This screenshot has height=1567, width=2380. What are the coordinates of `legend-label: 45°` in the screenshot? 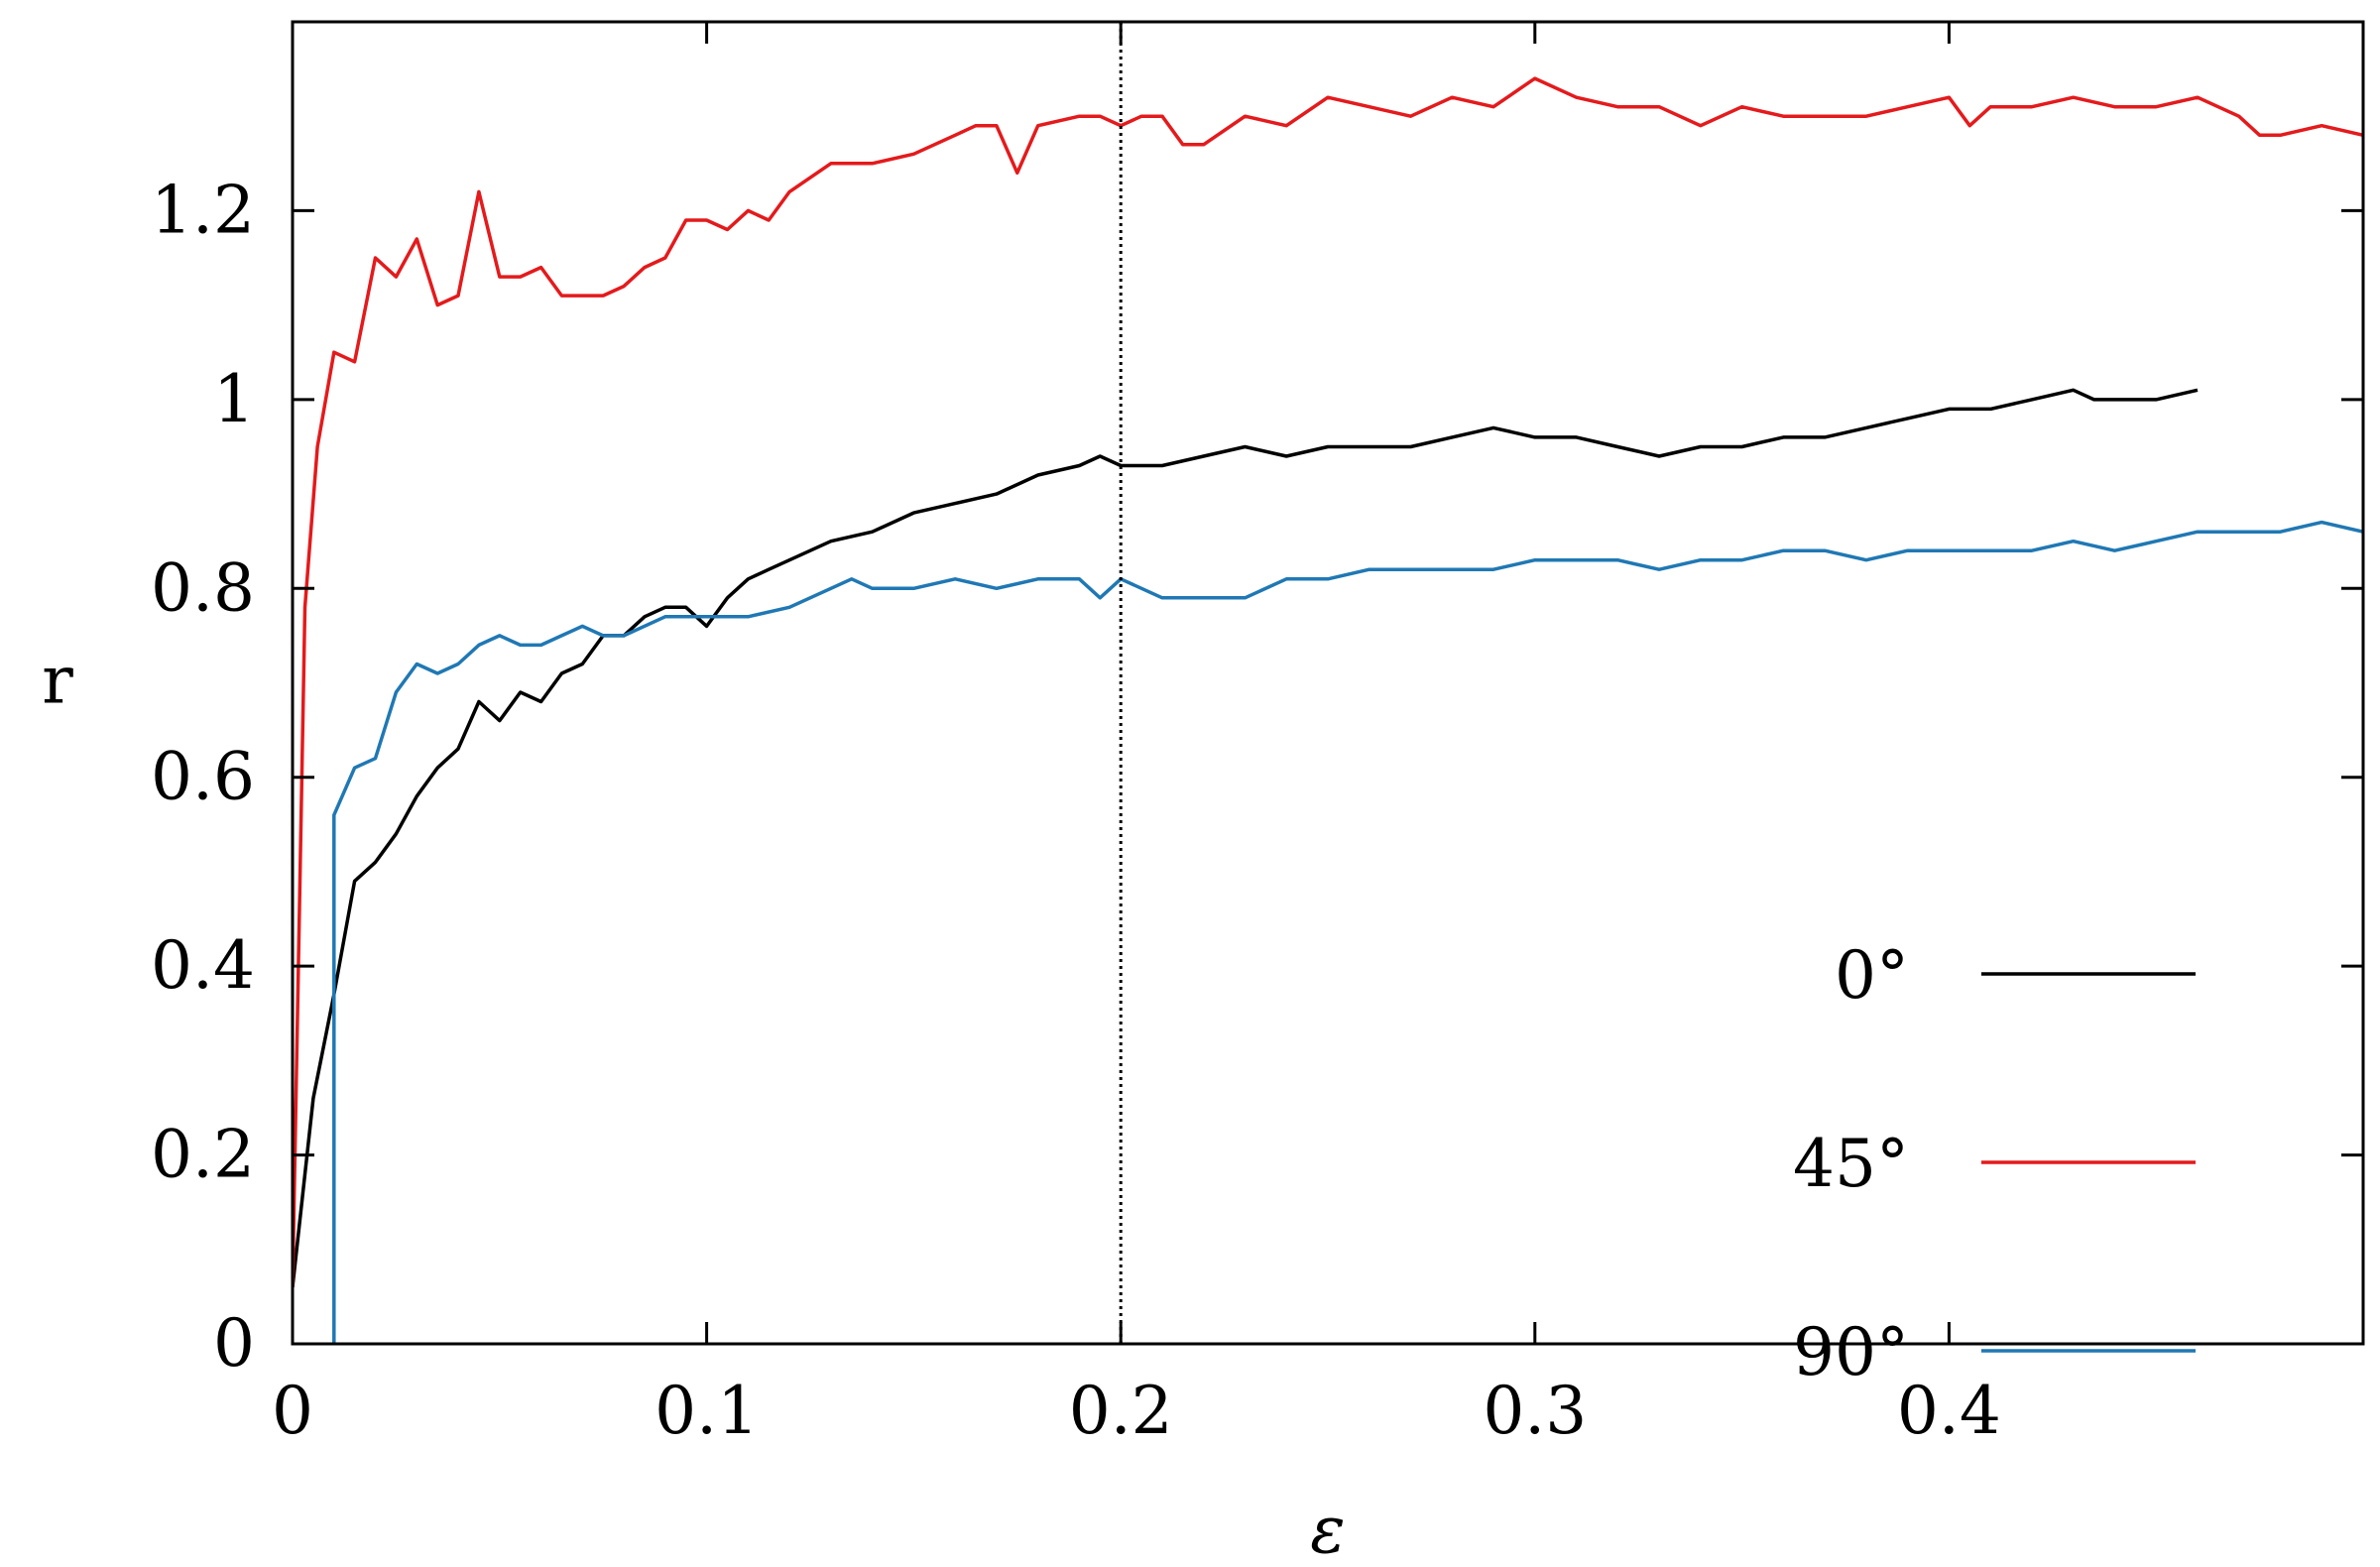 It's located at (1851, 1164).